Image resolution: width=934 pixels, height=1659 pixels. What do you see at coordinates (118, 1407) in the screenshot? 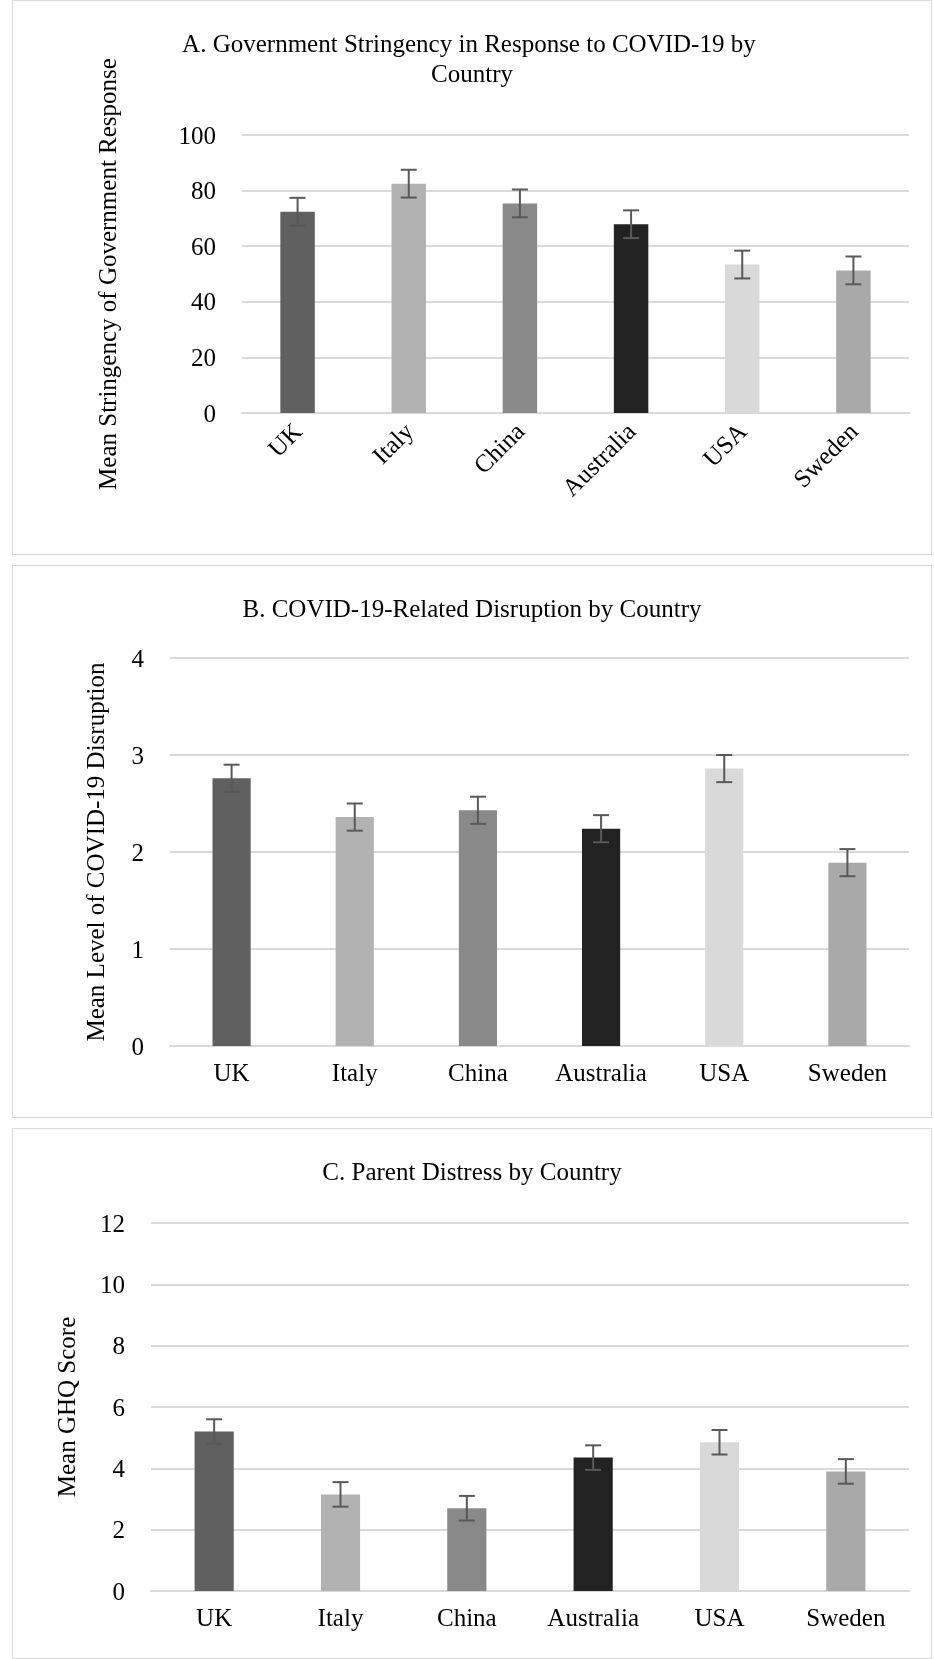
I see `y-tick-label: 6` at bounding box center [118, 1407].